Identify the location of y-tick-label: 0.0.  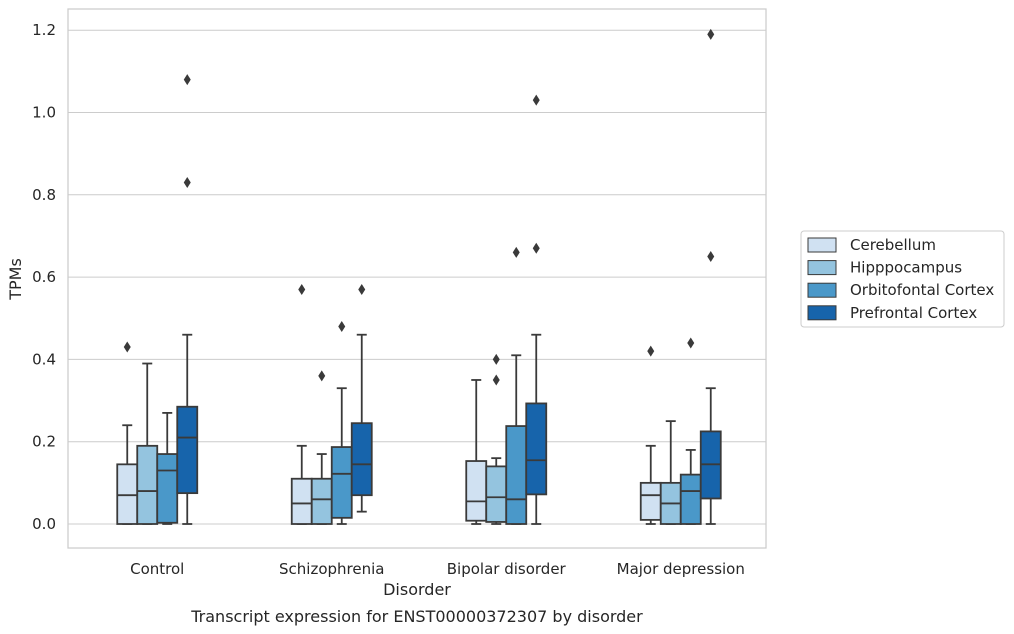
(44, 524).